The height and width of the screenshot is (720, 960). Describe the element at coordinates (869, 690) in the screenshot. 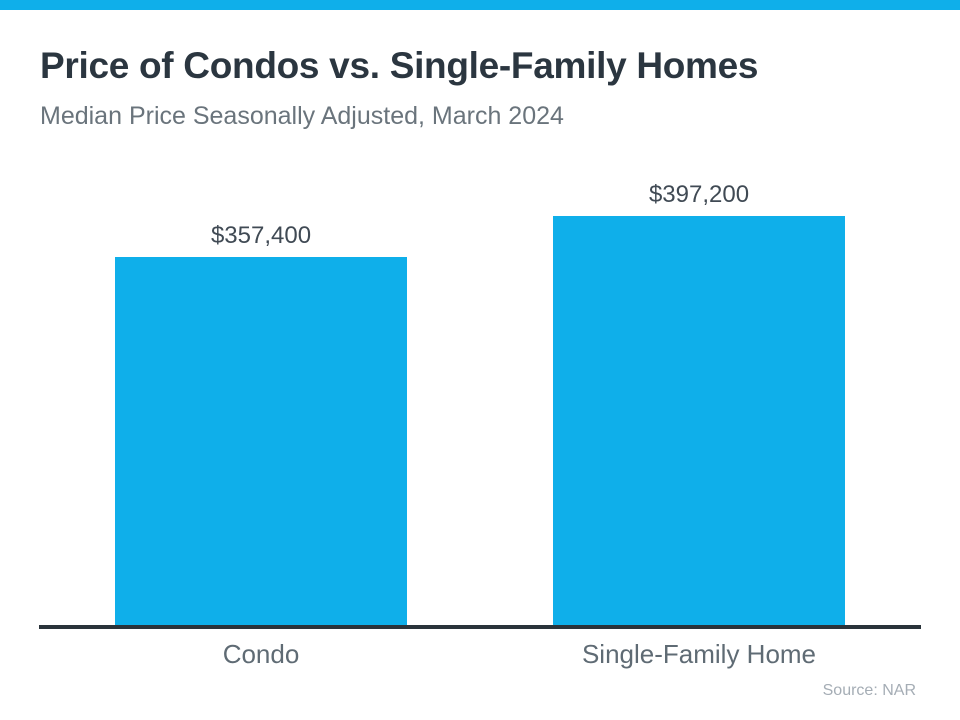

I see `source-note: Source: NAR` at that location.